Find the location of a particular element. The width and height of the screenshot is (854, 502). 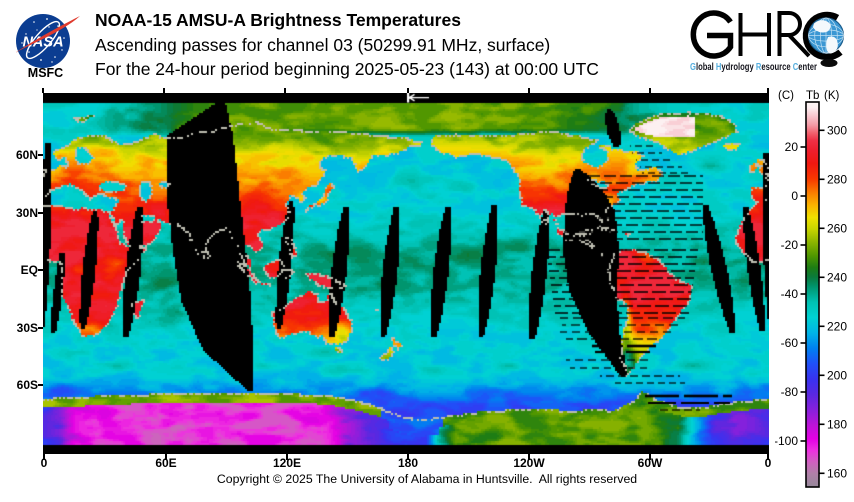

svg-text: -80 is located at coordinates (790, 392).